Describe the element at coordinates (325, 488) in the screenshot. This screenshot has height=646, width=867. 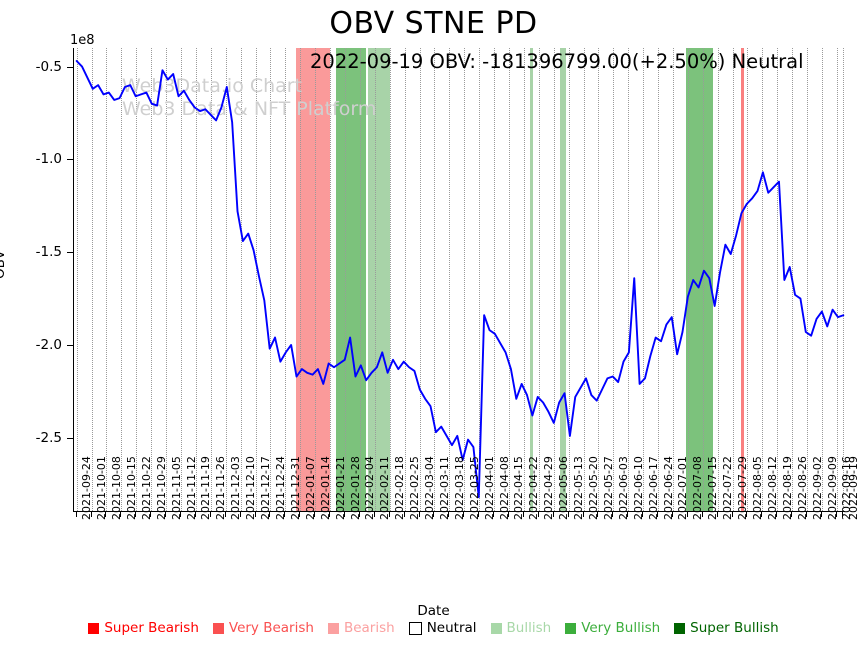
I see `x-tick-label: 2022-01-14` at that location.